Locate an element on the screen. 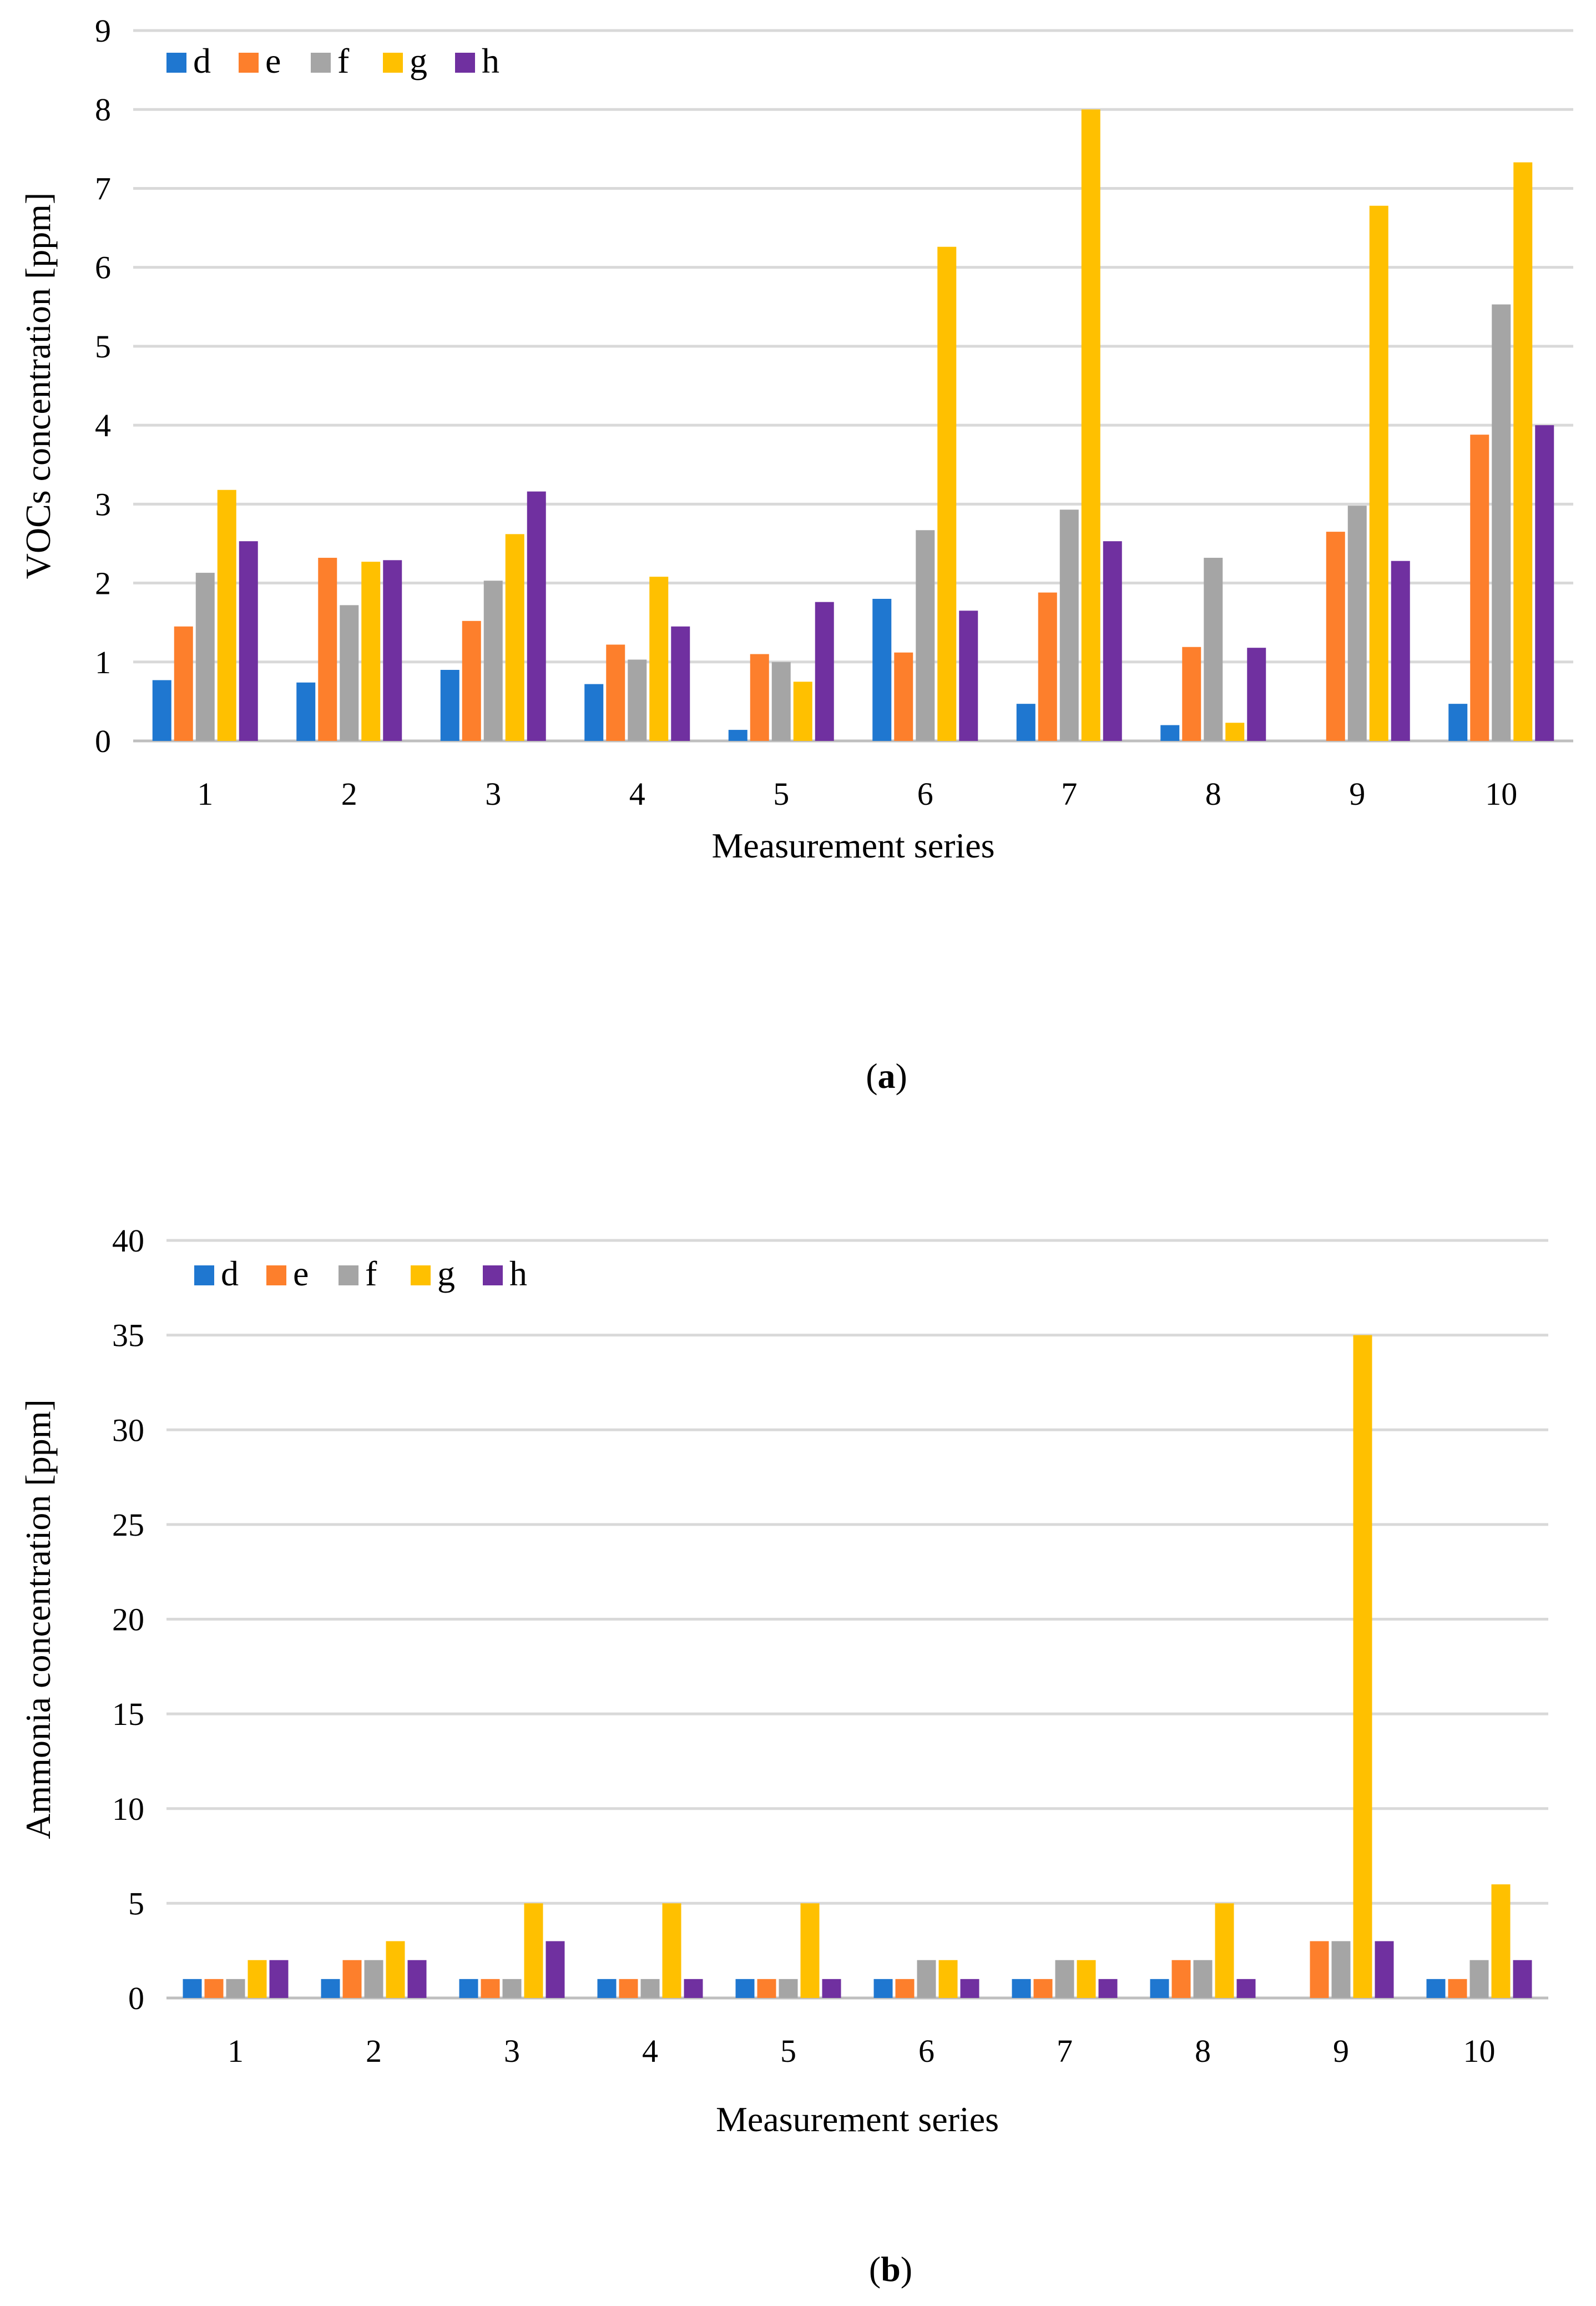  x-tick-label: 10 is located at coordinates (1501, 794).